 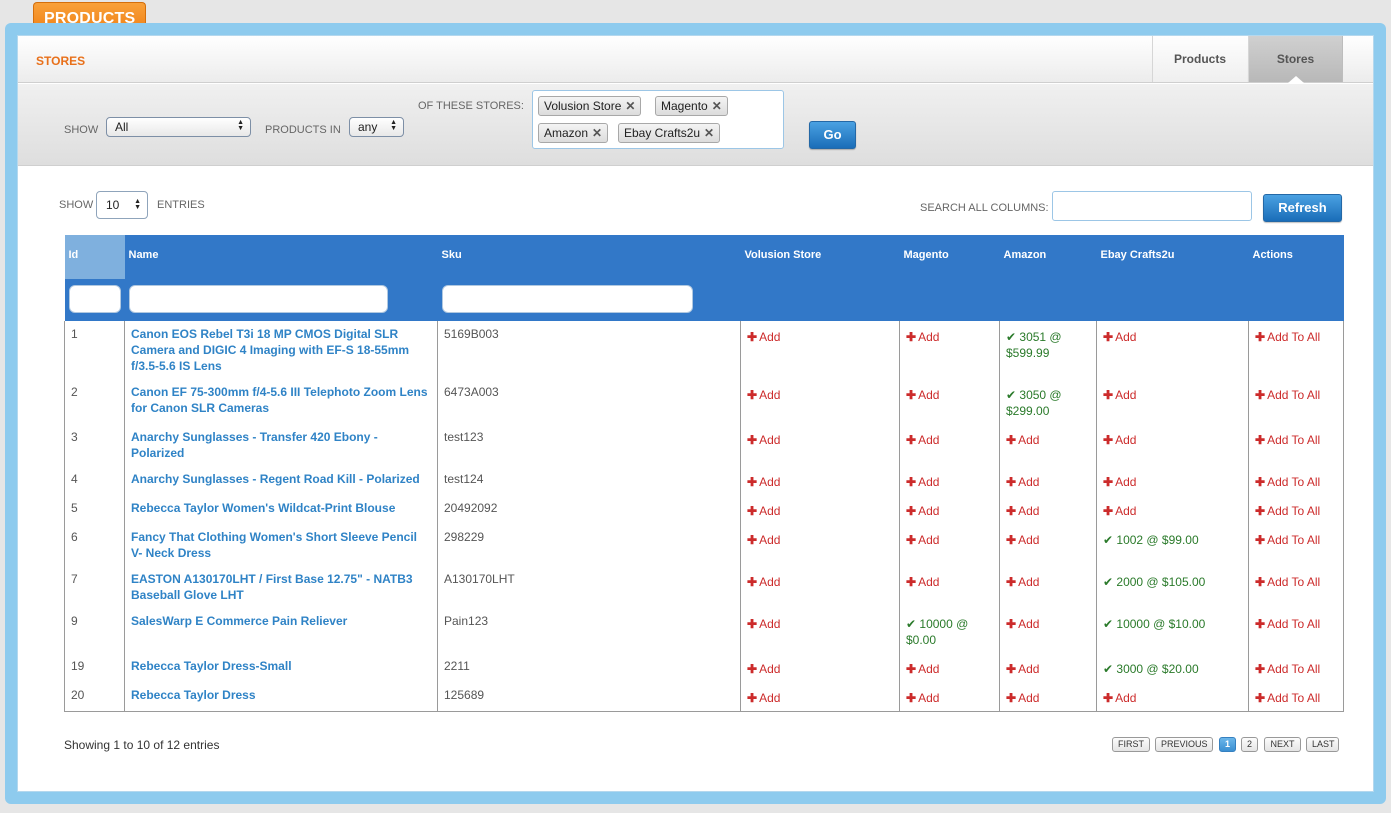 What do you see at coordinates (281, 257) in the screenshot?
I see `column-header-name: Name` at bounding box center [281, 257].